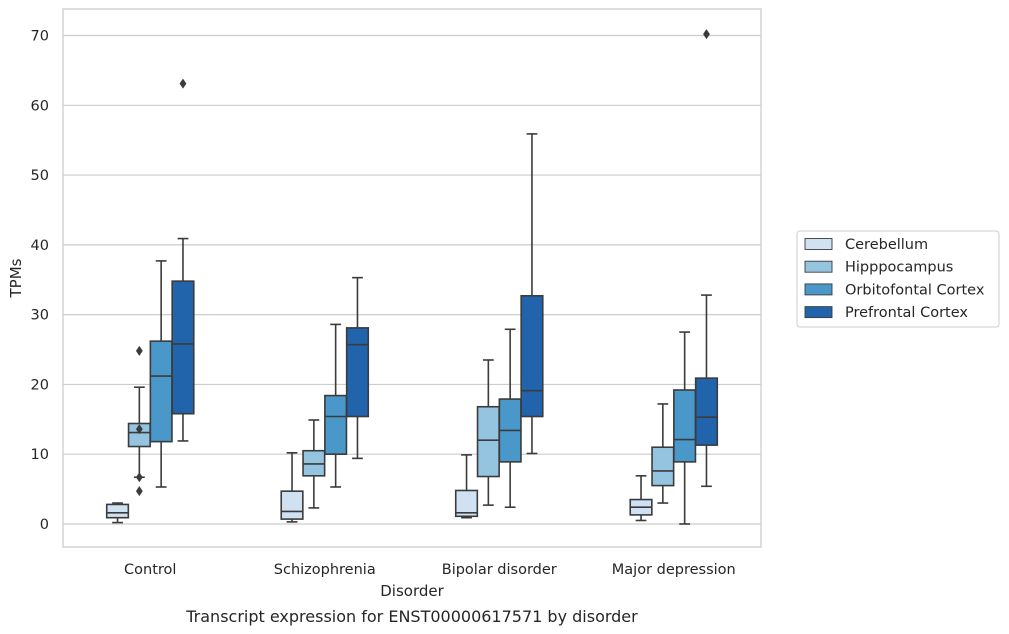 The width and height of the screenshot is (1009, 634). What do you see at coordinates (40, 455) in the screenshot?
I see `y-tick-label-1: 10` at bounding box center [40, 455].